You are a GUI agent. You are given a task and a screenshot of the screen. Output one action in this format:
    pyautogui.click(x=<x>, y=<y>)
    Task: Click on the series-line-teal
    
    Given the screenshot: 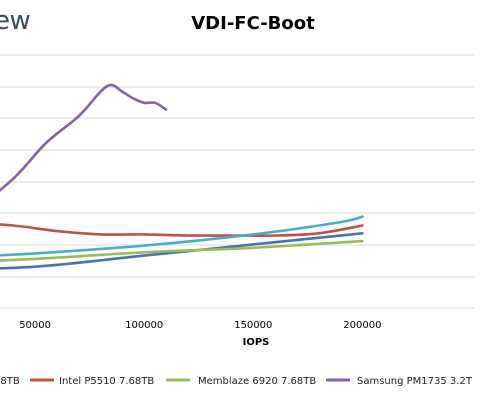 What is the action you would take?
    pyautogui.click(x=182, y=236)
    